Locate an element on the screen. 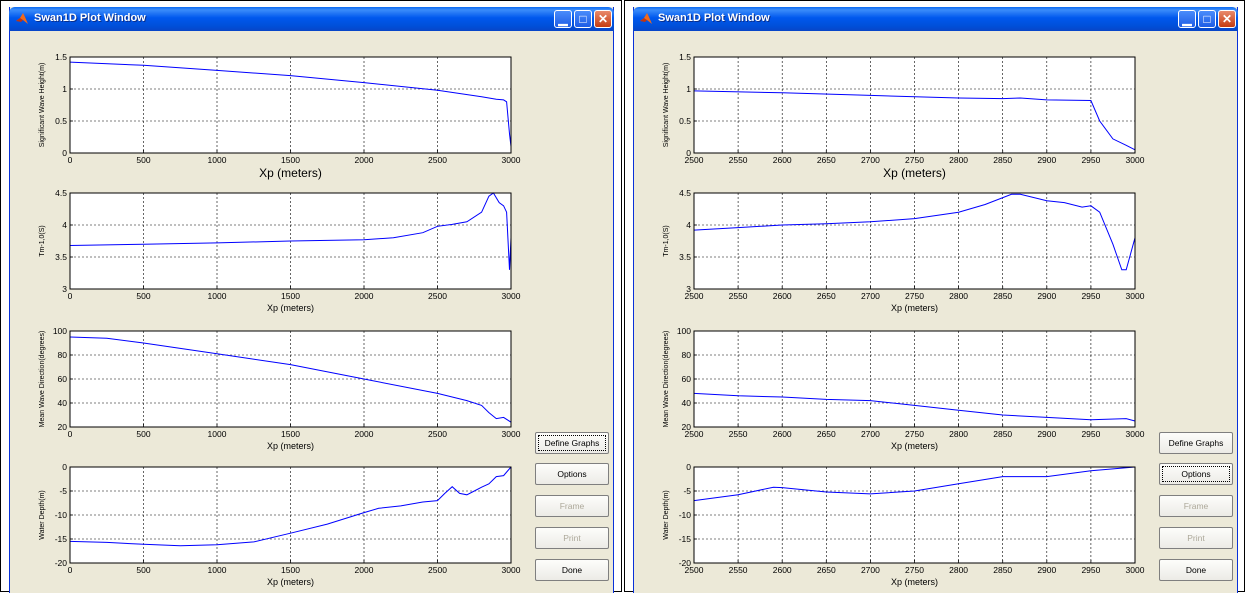 The image size is (1245, 593). y-tick-label: 100 is located at coordinates (60, 331).